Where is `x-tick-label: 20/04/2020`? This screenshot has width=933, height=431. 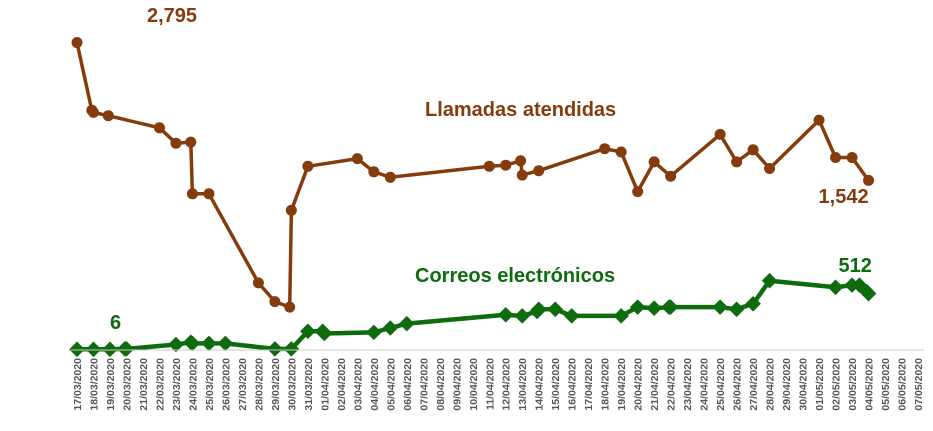 x-tick-label: 20/04/2020 is located at coordinates (639, 384).